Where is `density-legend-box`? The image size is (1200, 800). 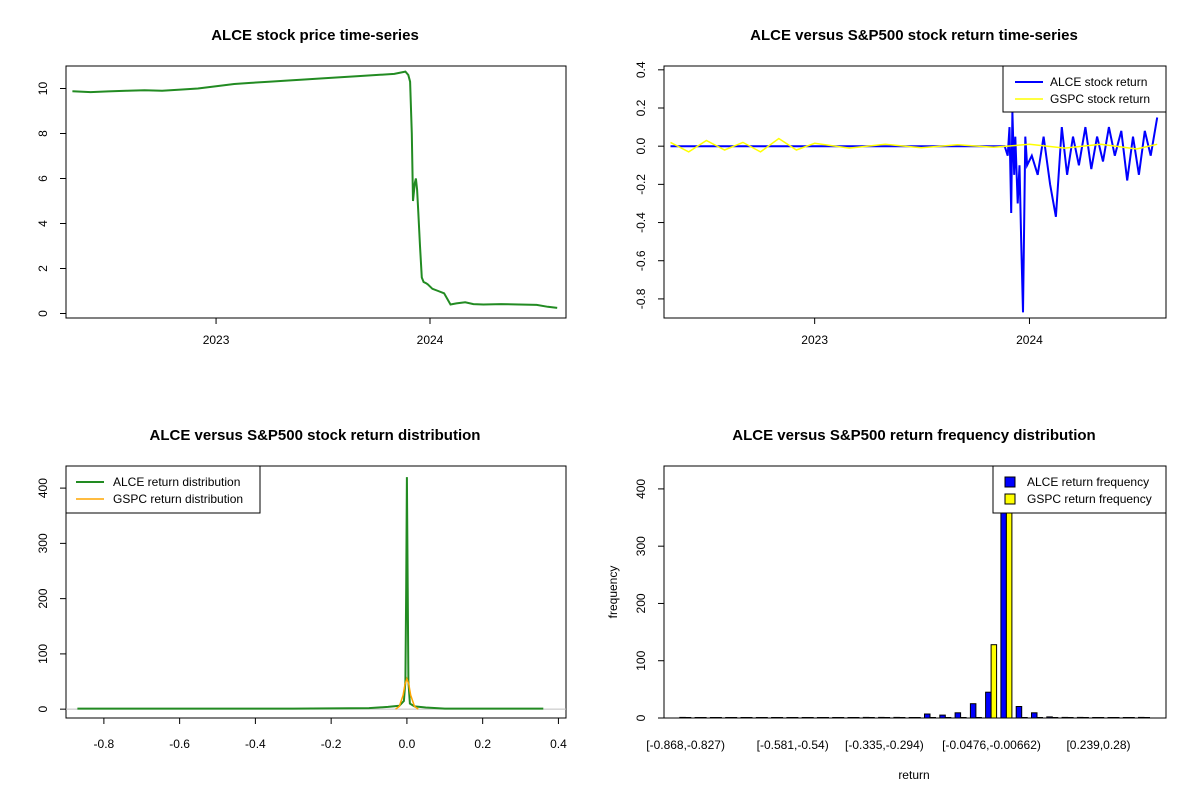 density-legend-box is located at coordinates (163, 489).